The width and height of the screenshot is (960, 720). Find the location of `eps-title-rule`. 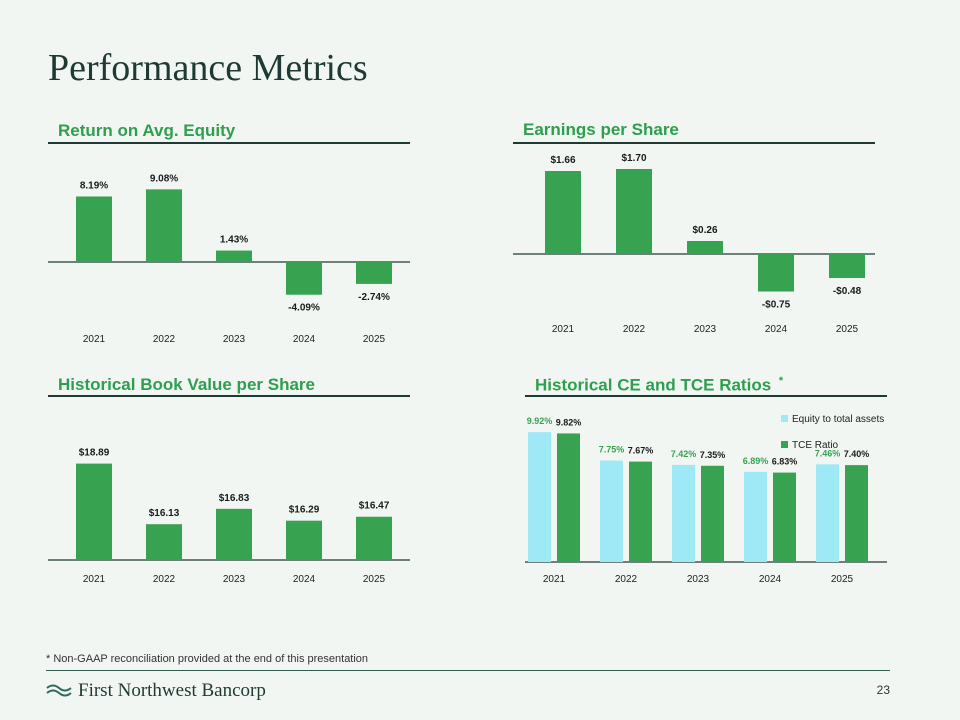

eps-title-rule is located at coordinates (694, 143).